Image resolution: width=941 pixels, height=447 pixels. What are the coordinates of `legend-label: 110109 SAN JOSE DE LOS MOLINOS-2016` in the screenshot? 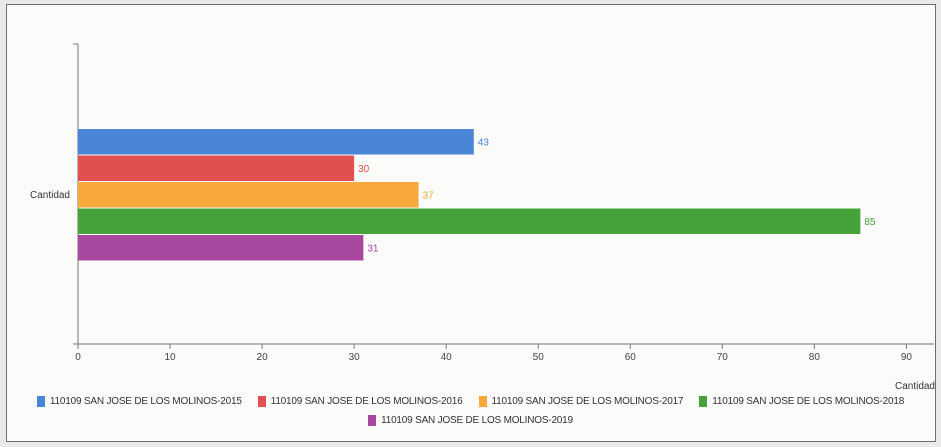 It's located at (366, 401).